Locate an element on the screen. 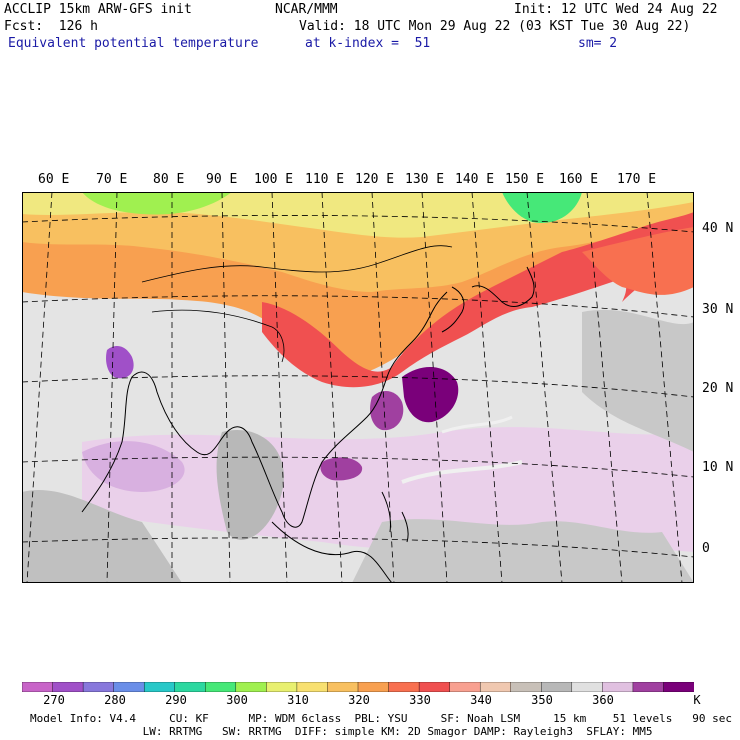 The width and height of the screenshot is (740, 740). lat-label: 10 N is located at coordinates (718, 467).